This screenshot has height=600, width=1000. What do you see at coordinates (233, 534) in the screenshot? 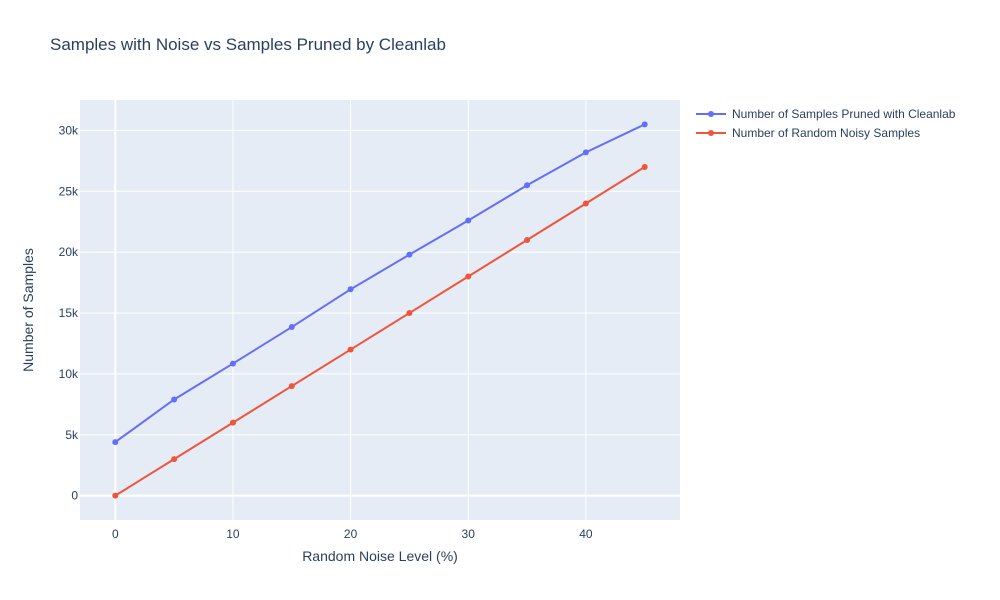
I see `x-tick-label: 10` at bounding box center [233, 534].